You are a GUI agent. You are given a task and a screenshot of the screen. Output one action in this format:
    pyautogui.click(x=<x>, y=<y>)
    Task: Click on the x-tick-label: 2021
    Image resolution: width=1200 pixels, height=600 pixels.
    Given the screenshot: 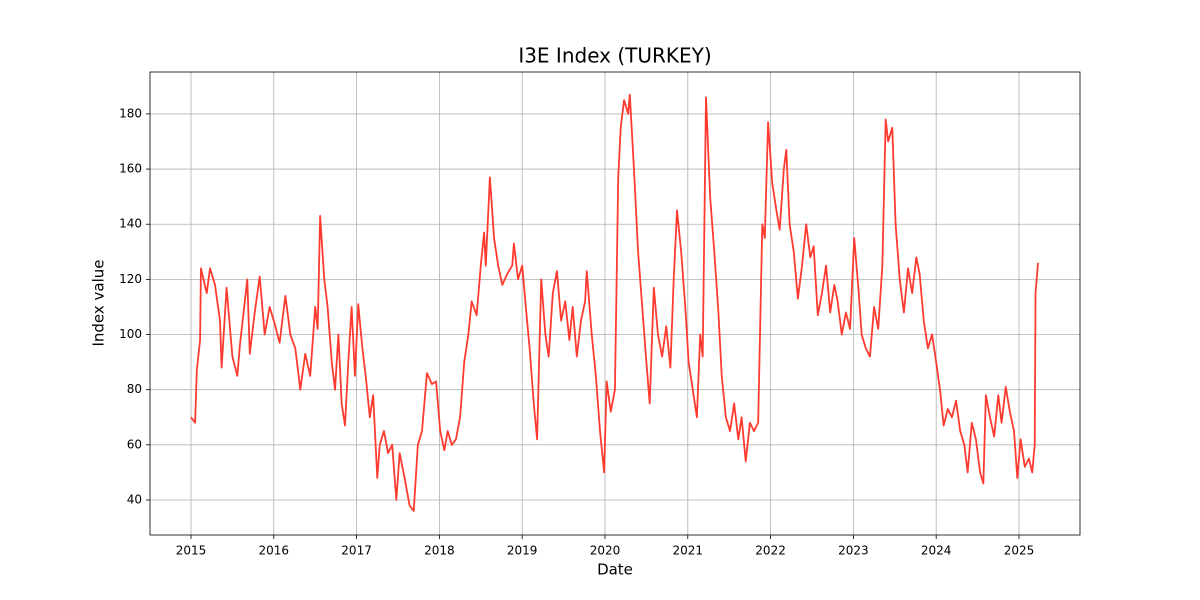 What is the action you would take?
    pyautogui.click(x=688, y=551)
    